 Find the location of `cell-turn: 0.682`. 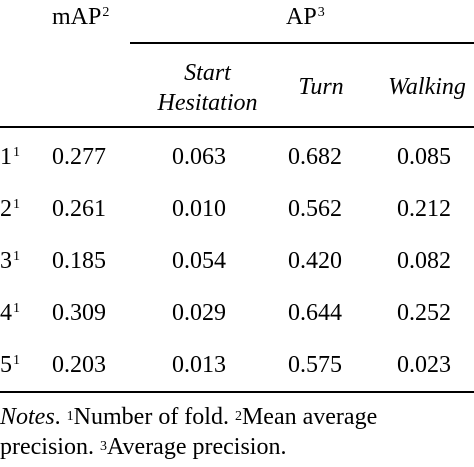

cell-turn: 0.682 is located at coordinates (315, 157).